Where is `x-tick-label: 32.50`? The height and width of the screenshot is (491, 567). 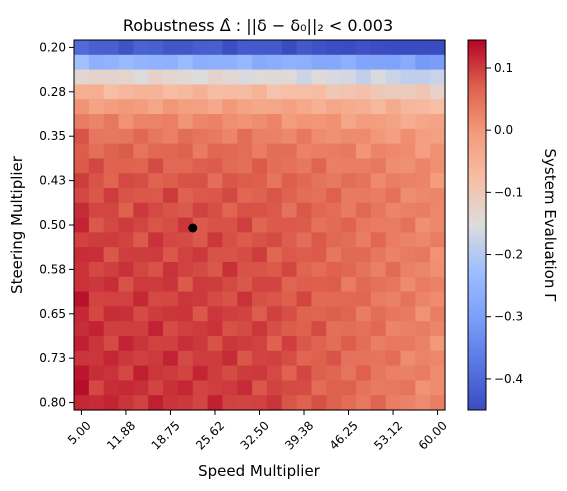
x-tick-label: 32.50 is located at coordinates (255, 435).